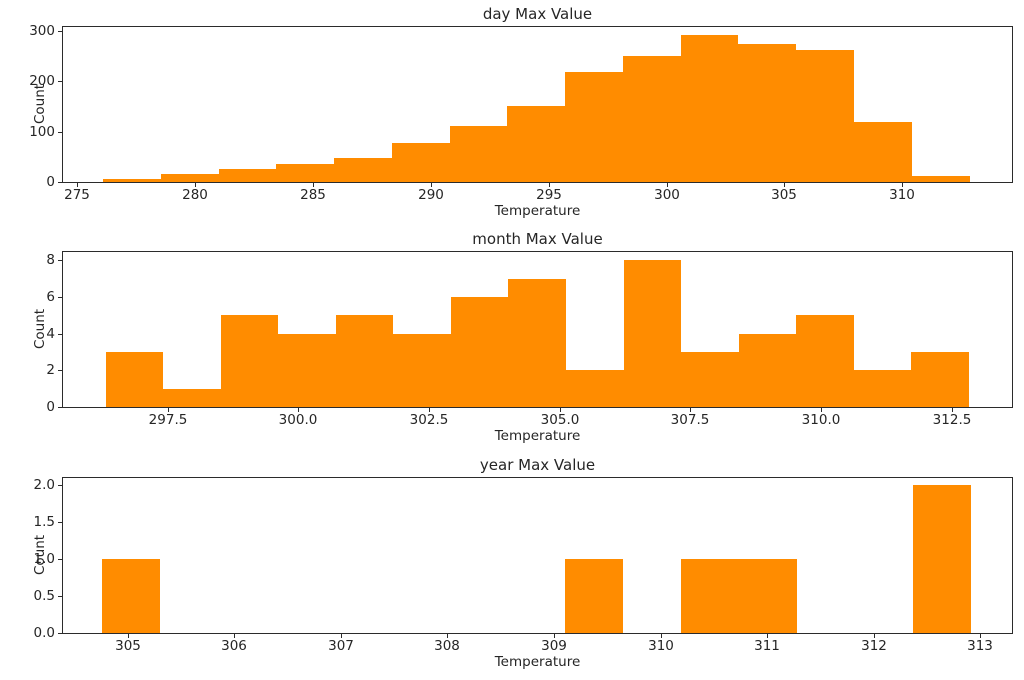 This screenshot has width=1024, height=680. I want to click on x-tick-label: 313, so click(980, 646).